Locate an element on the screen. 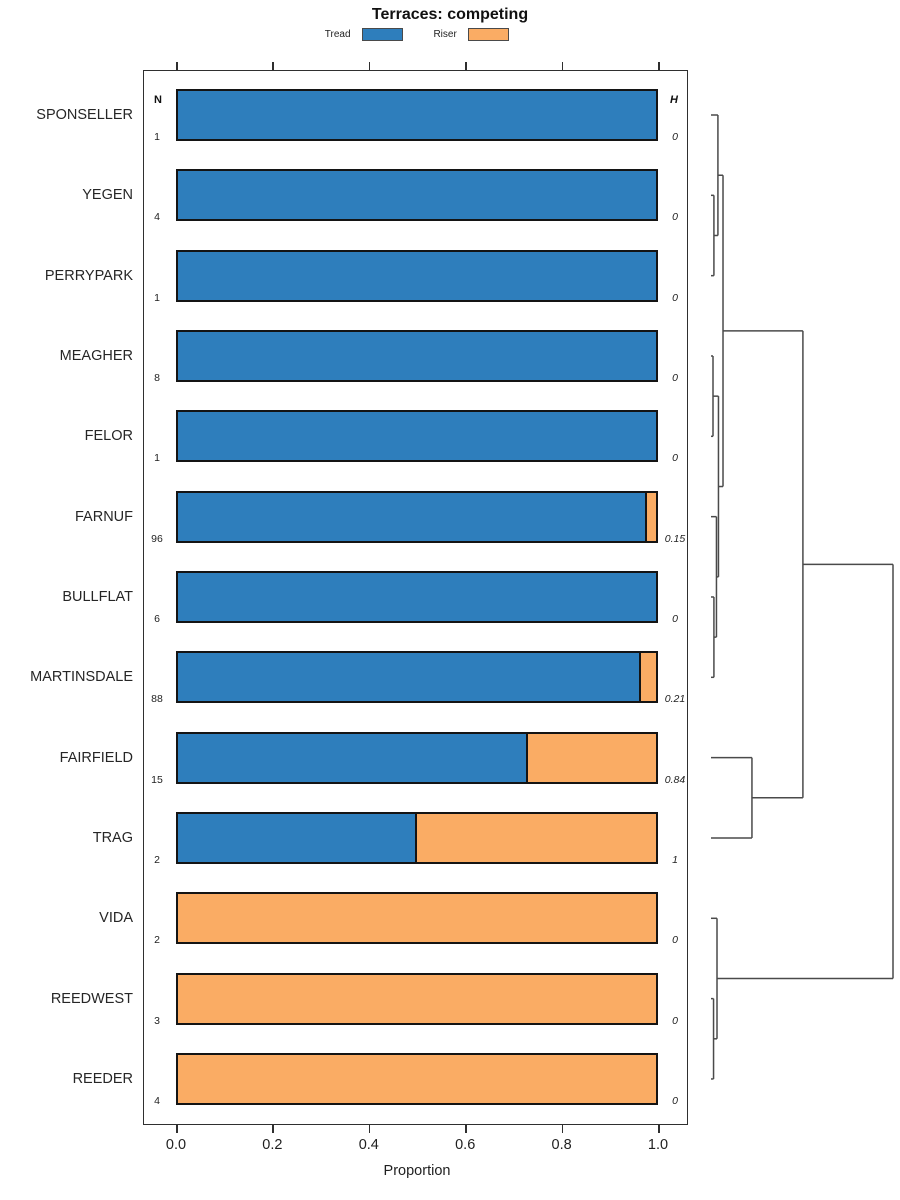  legend-item-tread: Tread is located at coordinates (364, 35).